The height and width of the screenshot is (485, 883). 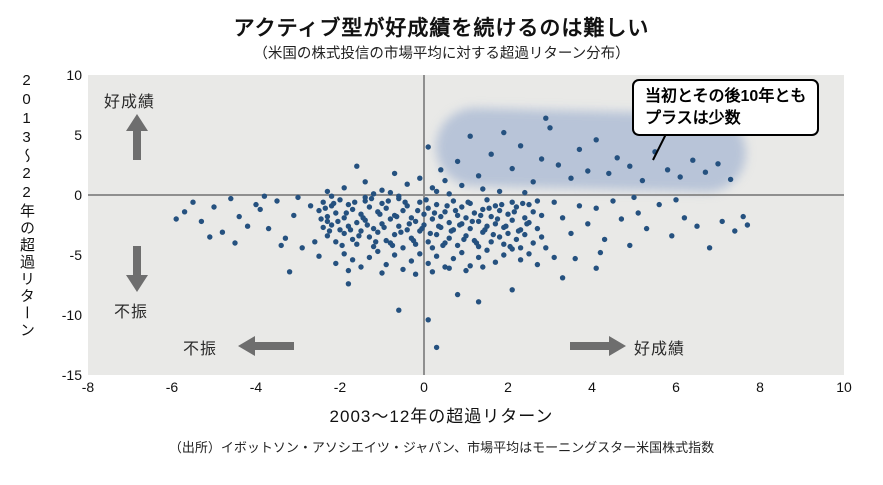 What do you see at coordinates (74, 75) in the screenshot?
I see `y-tick-label: 10` at bounding box center [74, 75].